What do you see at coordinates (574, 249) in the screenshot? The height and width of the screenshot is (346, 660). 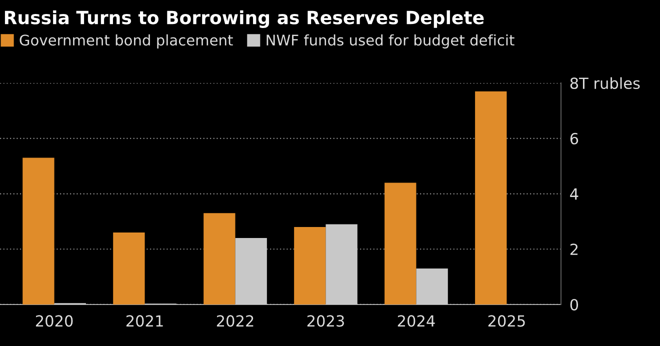 I see `y-tick-label: 2` at bounding box center [574, 249].